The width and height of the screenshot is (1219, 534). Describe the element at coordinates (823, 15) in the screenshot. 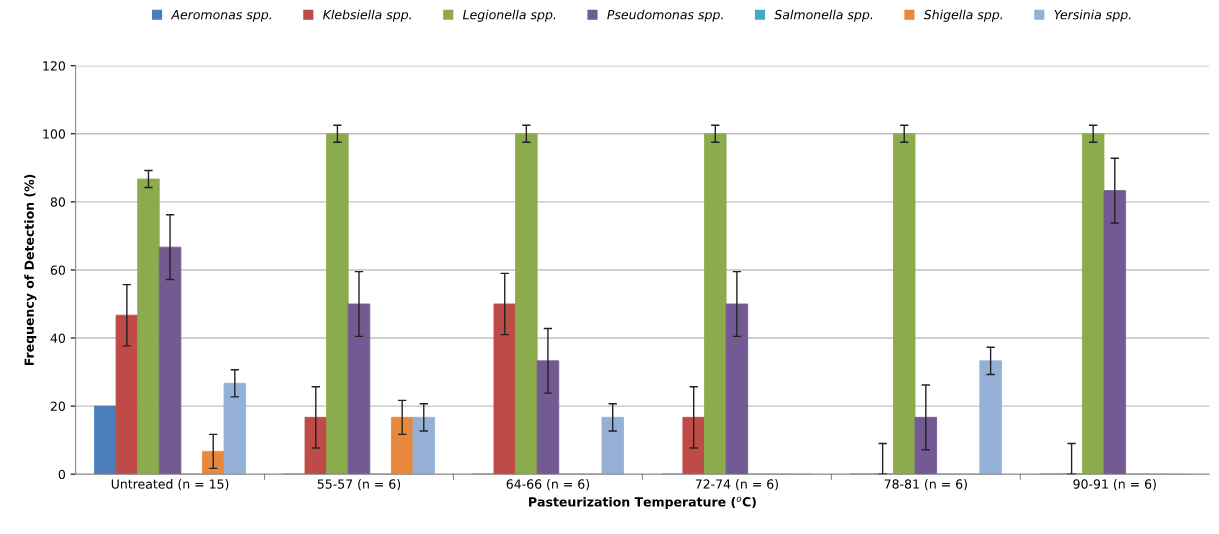

I see `legend-label: Salmonella spp.` at that location.